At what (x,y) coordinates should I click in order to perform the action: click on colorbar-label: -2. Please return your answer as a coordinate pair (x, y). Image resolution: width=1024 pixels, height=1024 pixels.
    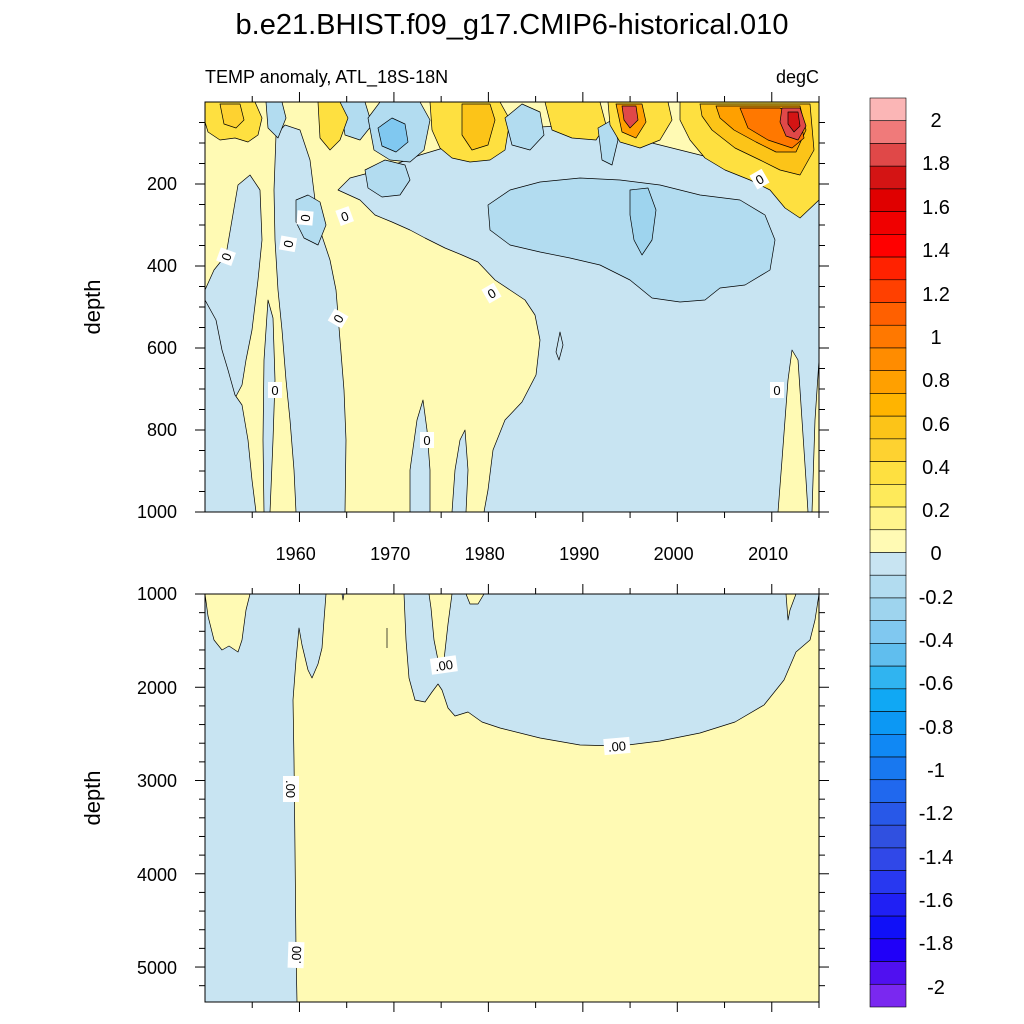
    Looking at the image, I should click on (936, 988).